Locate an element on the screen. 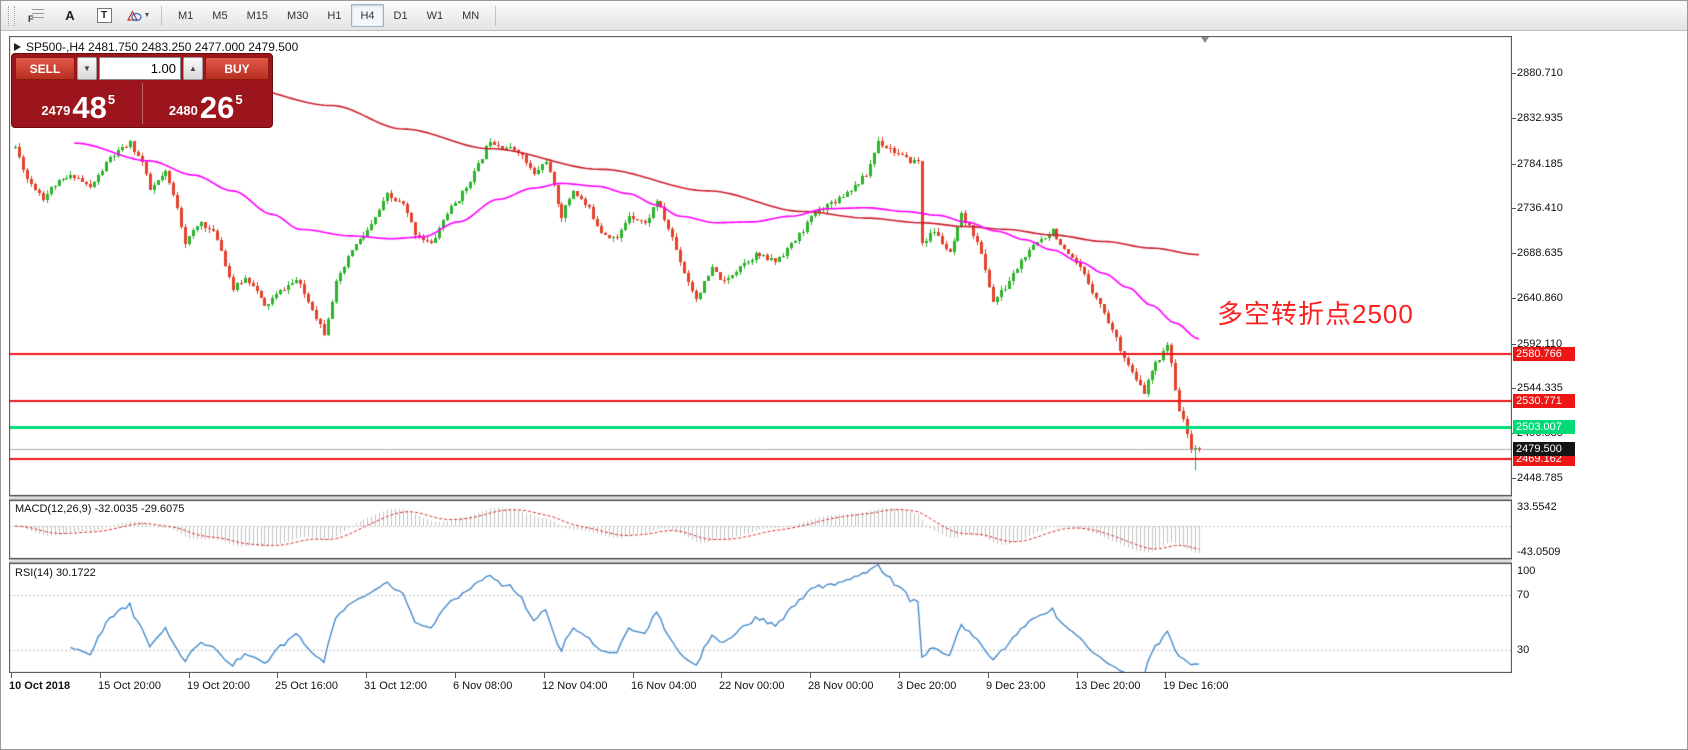 This screenshot has height=750, width=1688. price-axis-label: 2592.110 is located at coordinates (1540, 343).